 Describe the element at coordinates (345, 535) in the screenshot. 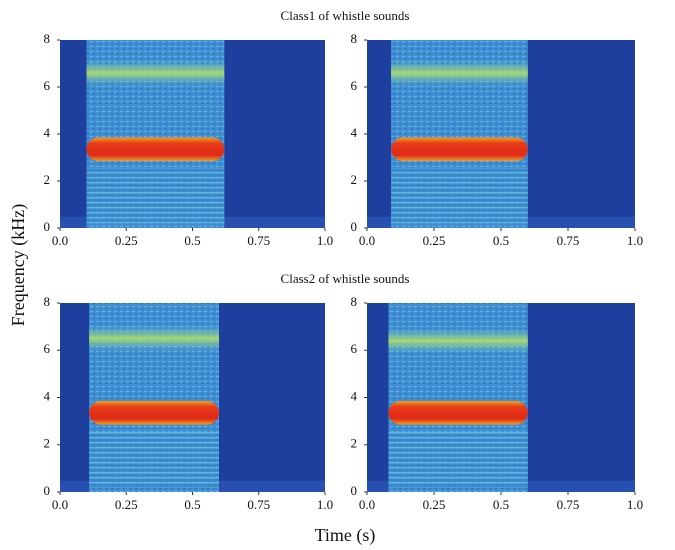

I see `x-axis-label: Time (s)` at that location.